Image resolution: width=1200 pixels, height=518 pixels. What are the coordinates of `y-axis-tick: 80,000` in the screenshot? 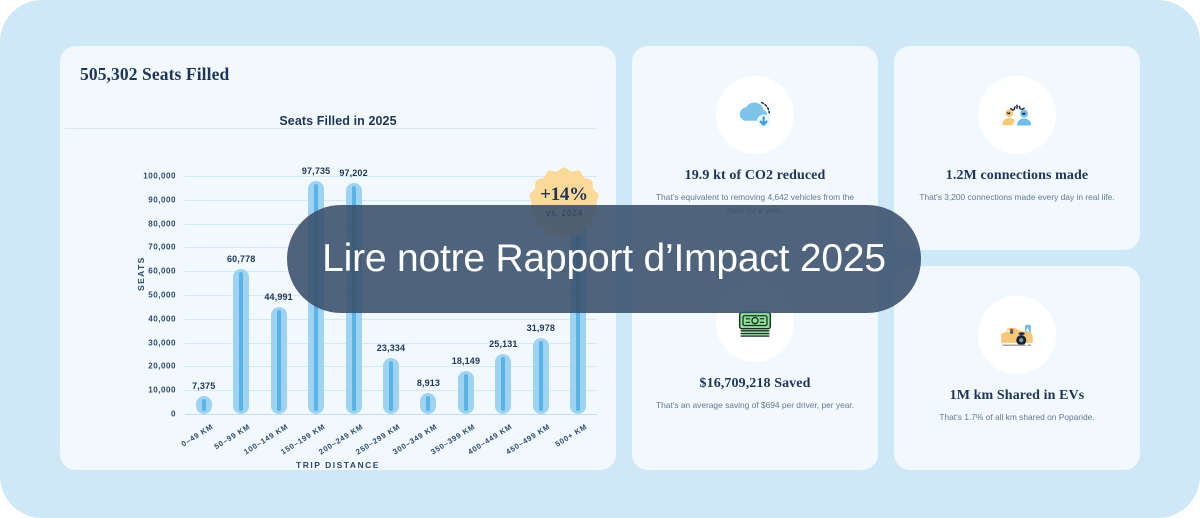 It's located at (162, 224).